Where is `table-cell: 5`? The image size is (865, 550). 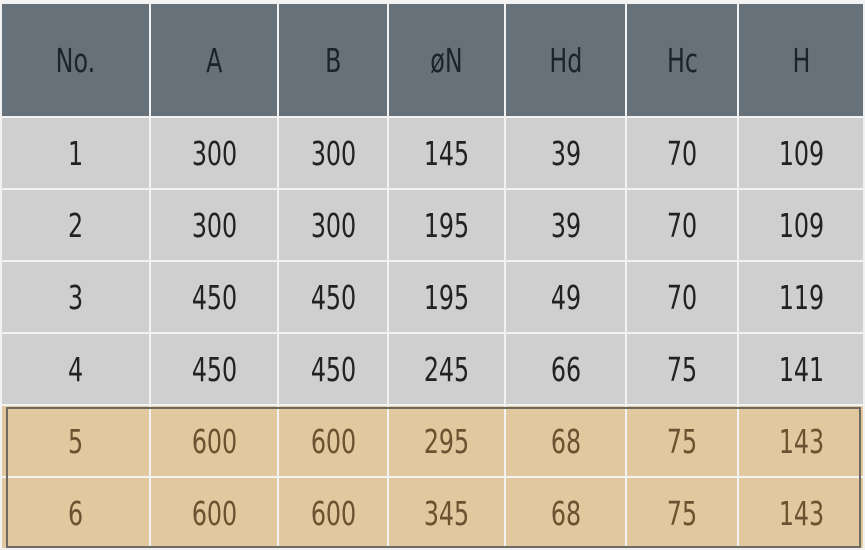
table-cell: 5 is located at coordinates (75, 441).